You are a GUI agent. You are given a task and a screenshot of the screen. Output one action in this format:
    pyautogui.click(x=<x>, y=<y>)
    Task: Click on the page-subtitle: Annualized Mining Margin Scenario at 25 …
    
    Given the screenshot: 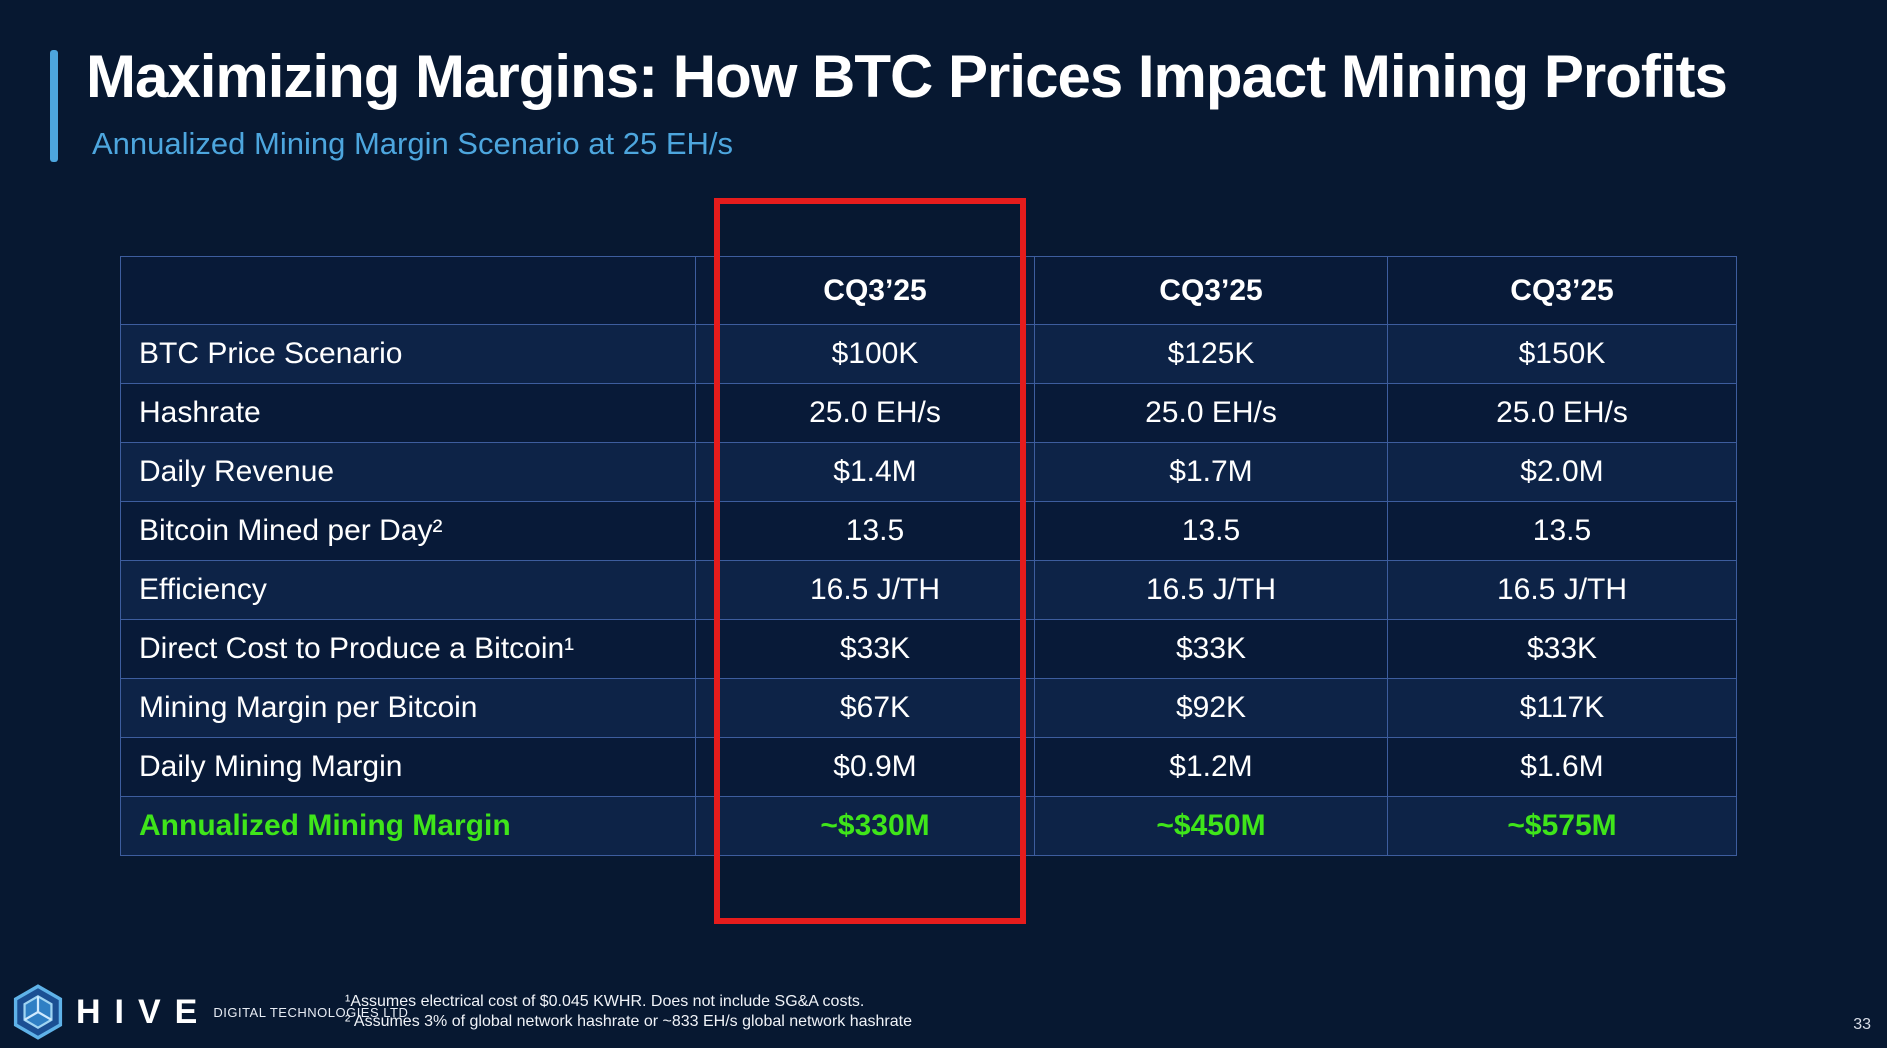 What is the action you would take?
    pyautogui.click(x=413, y=143)
    